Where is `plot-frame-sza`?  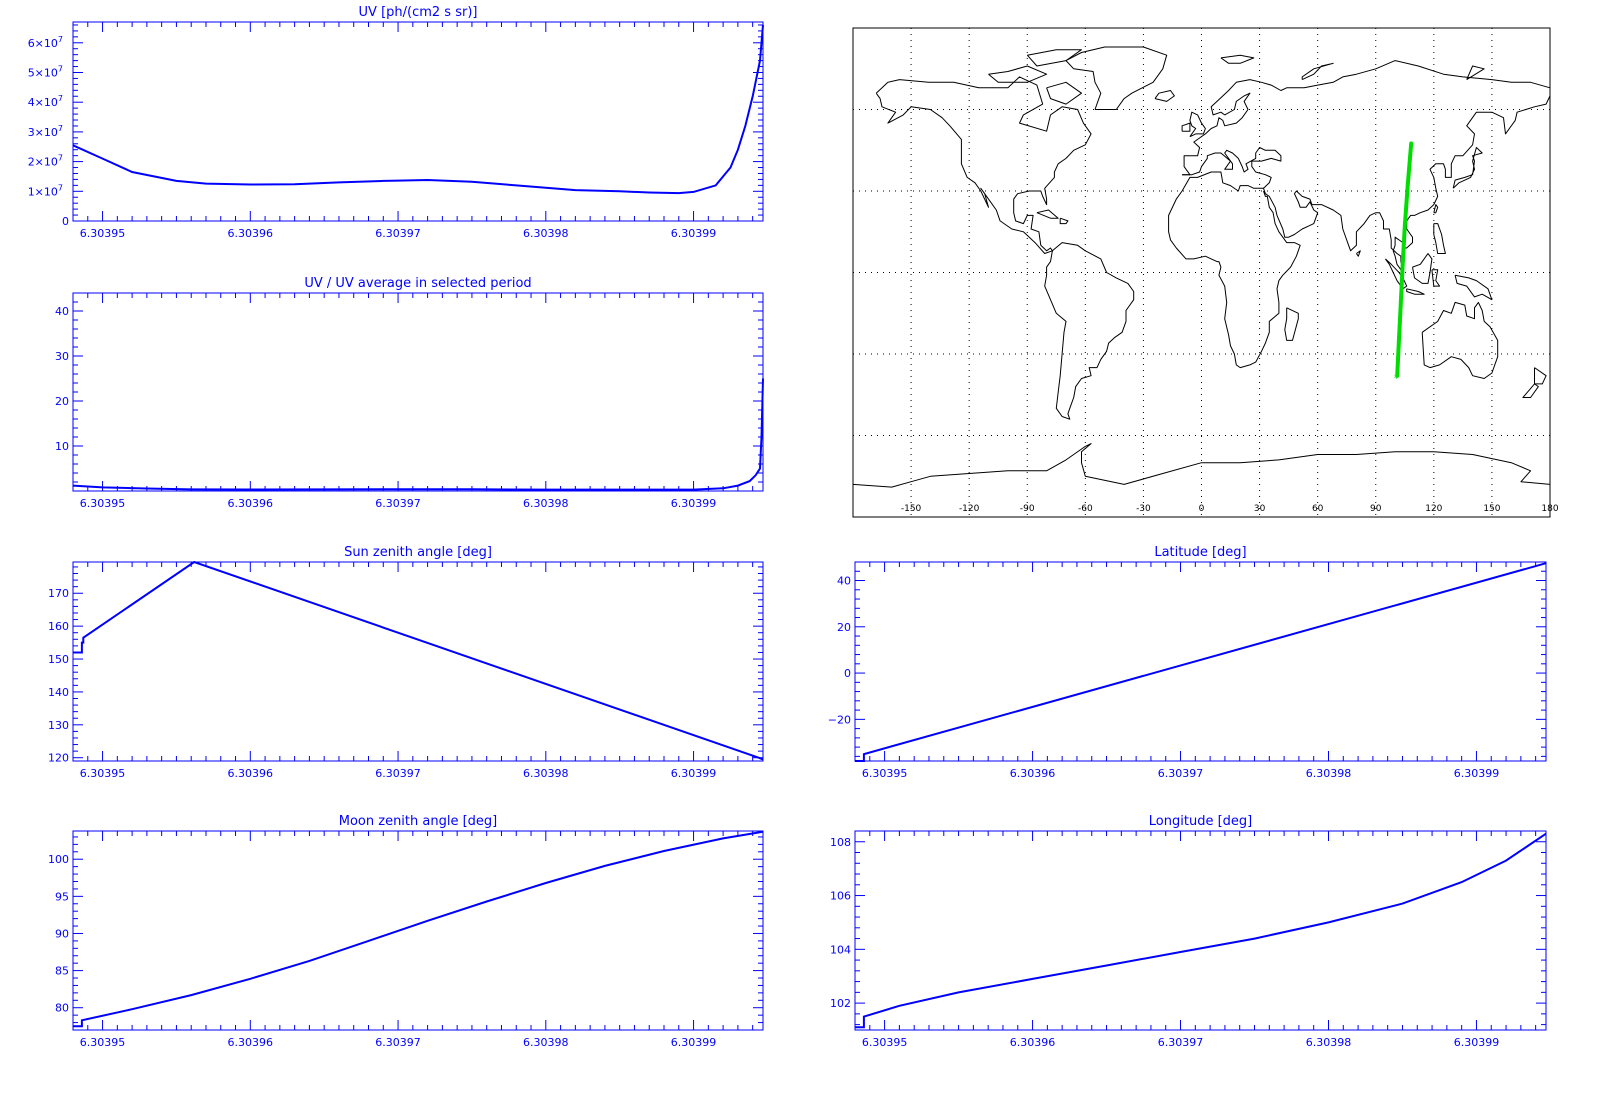 plot-frame-sza is located at coordinates (418, 661).